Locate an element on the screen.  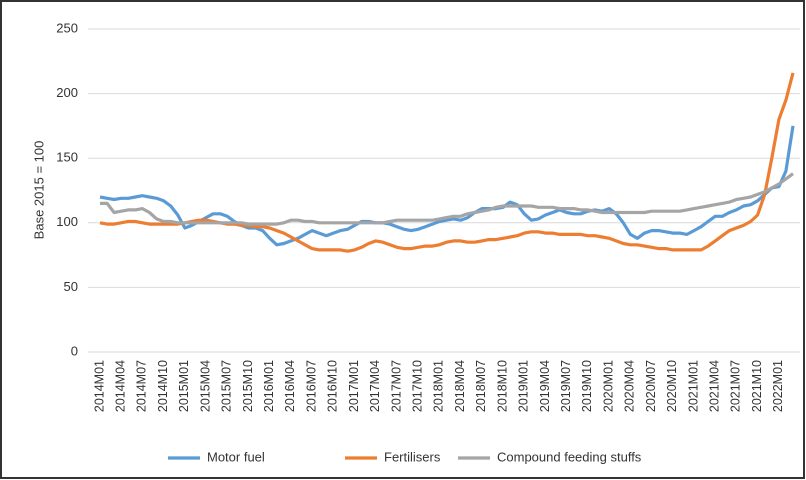
x-tick-label: 2017M07 is located at coordinates (396, 386).